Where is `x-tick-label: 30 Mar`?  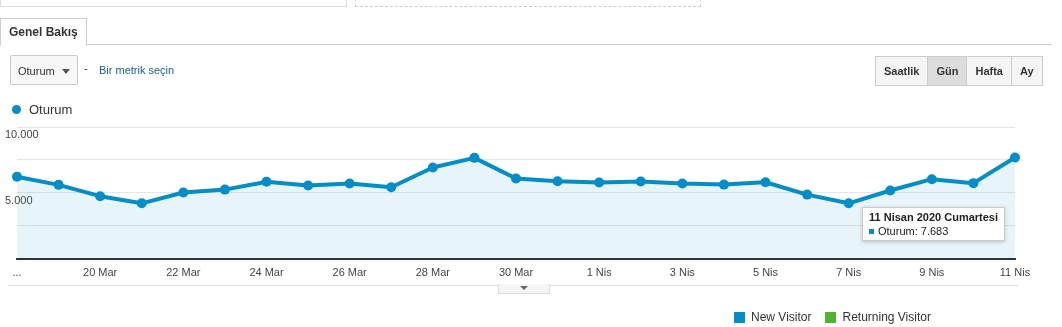
x-tick-label: 30 Mar is located at coordinates (516, 272).